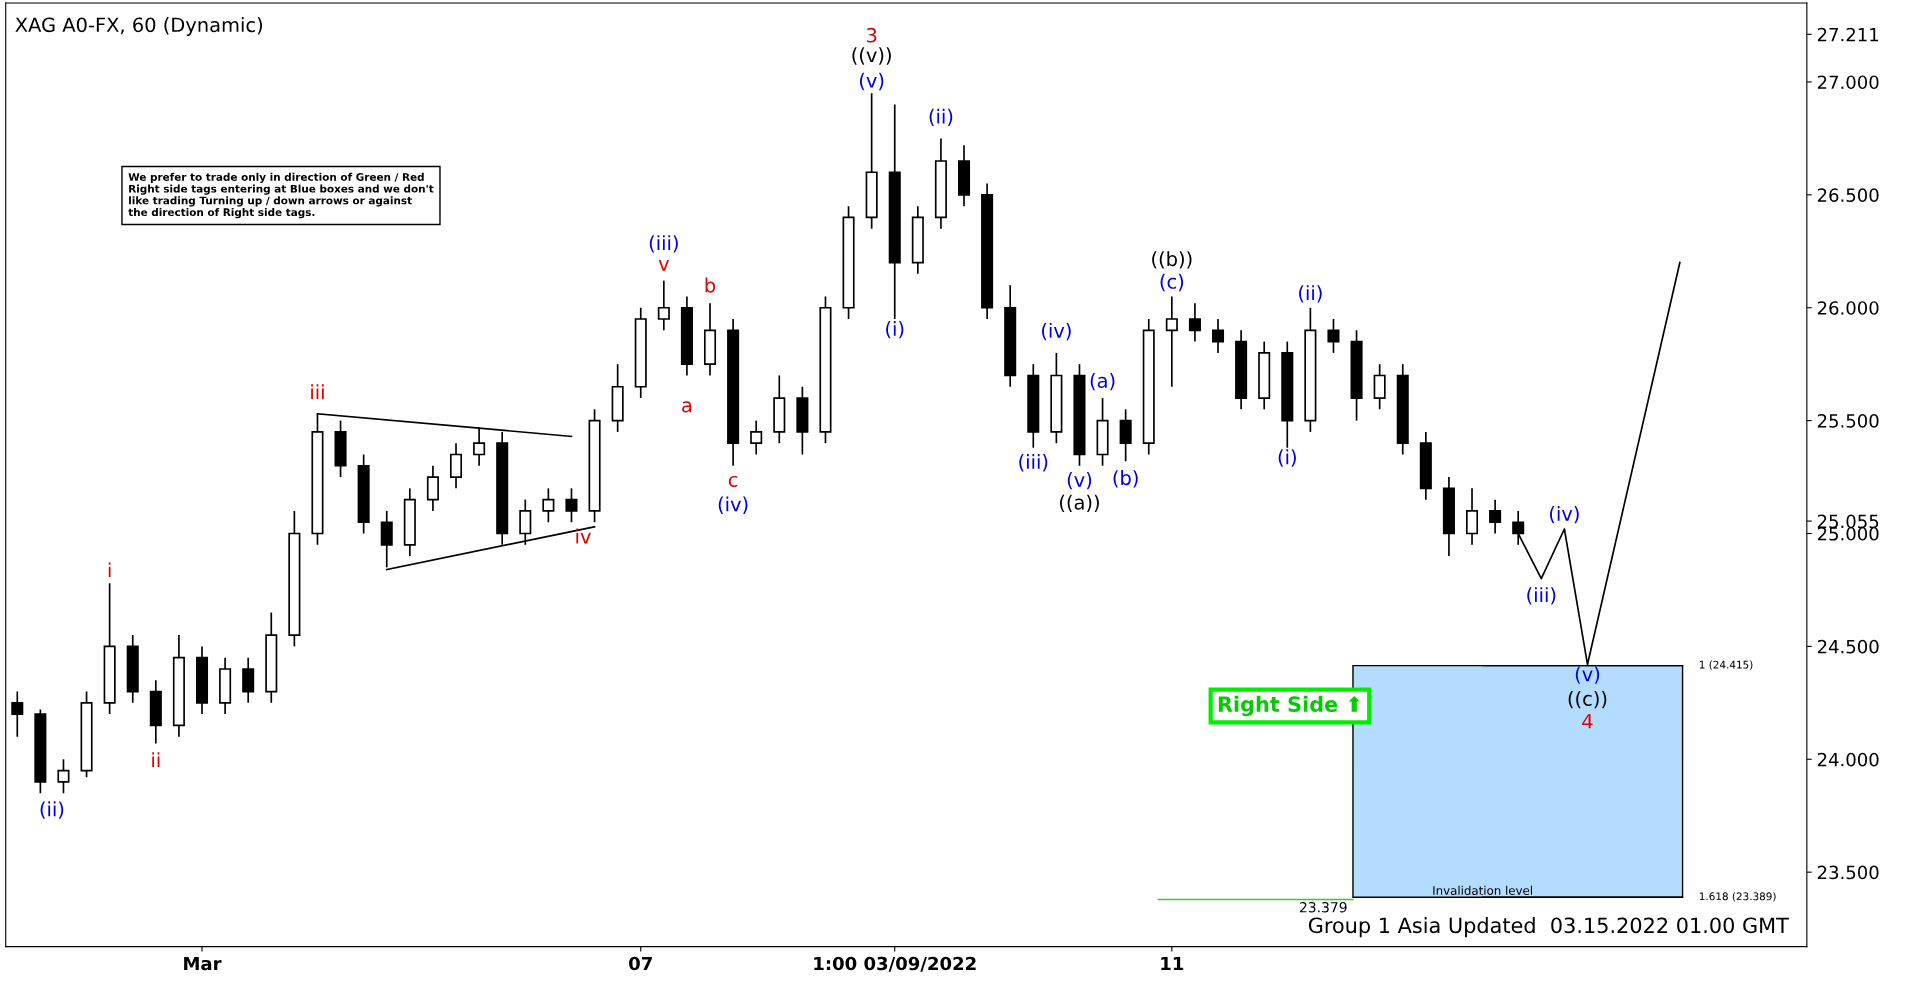 The image size is (1912, 981). I want to click on y-tick-label: 24.000, so click(1848, 759).